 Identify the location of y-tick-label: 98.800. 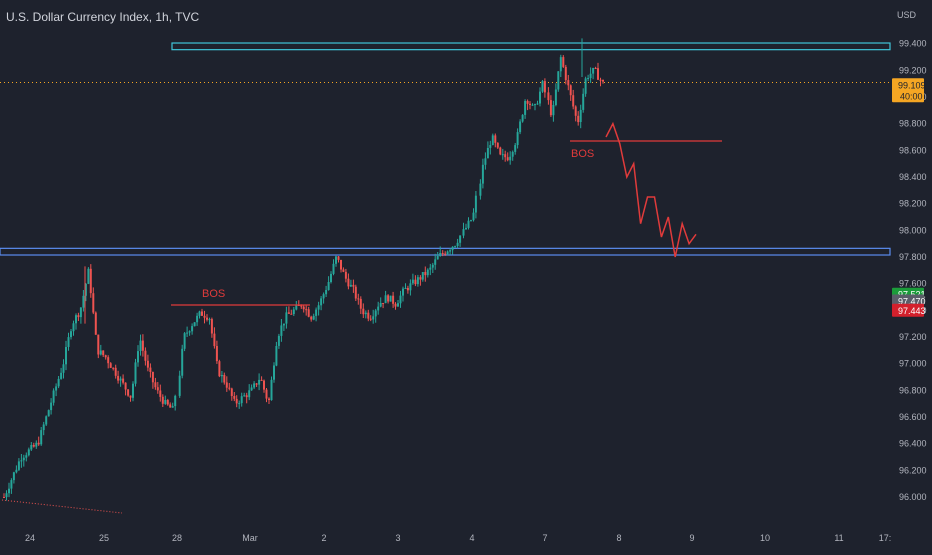
(913, 124).